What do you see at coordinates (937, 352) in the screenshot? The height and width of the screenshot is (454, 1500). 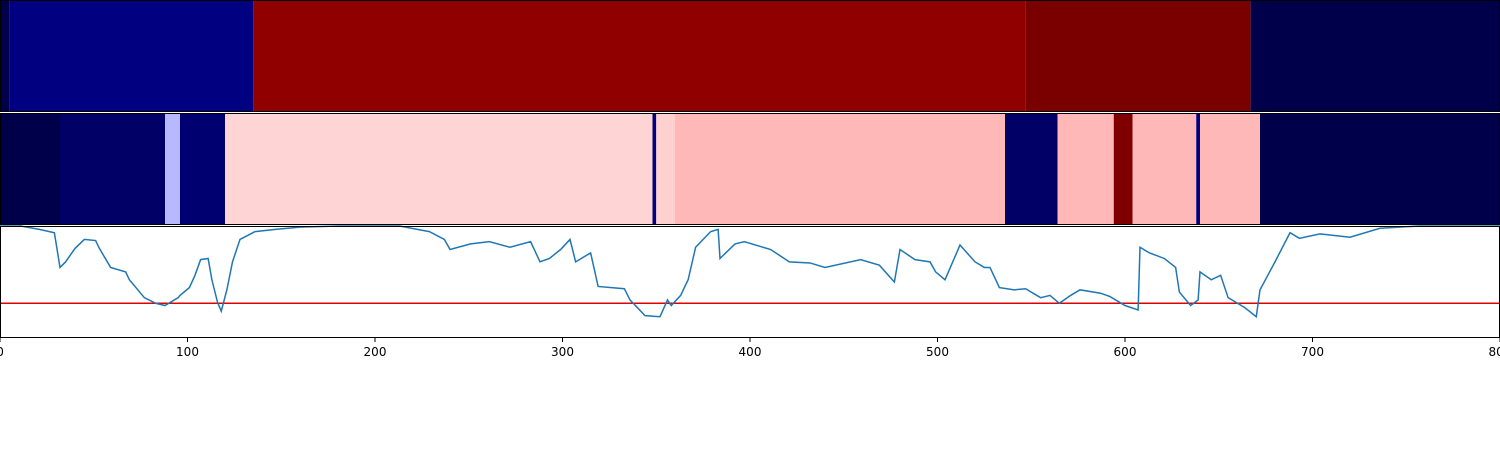 I see `x-tick-label: 500` at bounding box center [937, 352].